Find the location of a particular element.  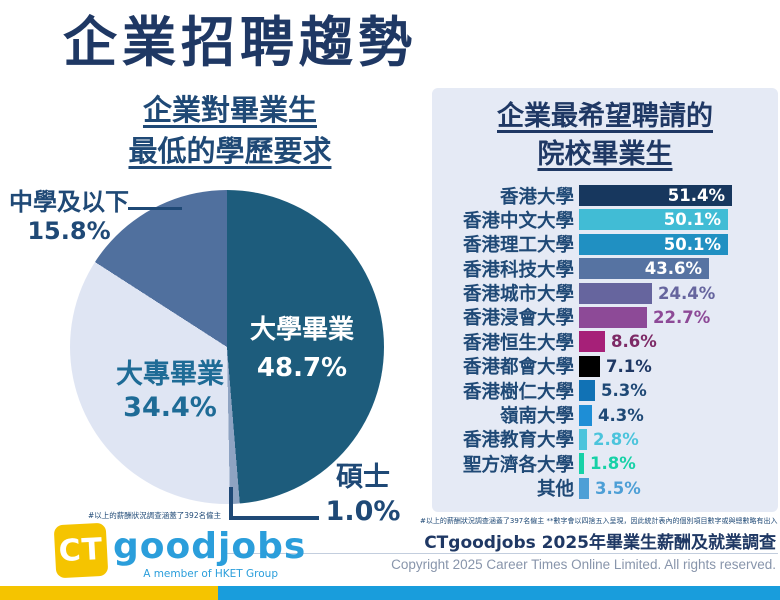

bar-row: 香港理工大學 50.1% is located at coordinates (605, 245).